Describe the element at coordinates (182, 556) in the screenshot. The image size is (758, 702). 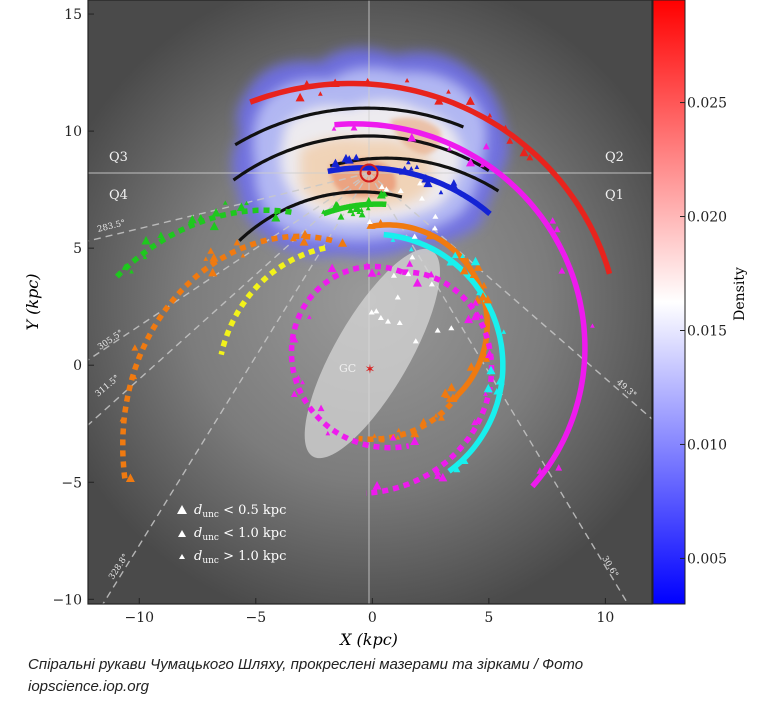
I see `legend-marker-small` at that location.